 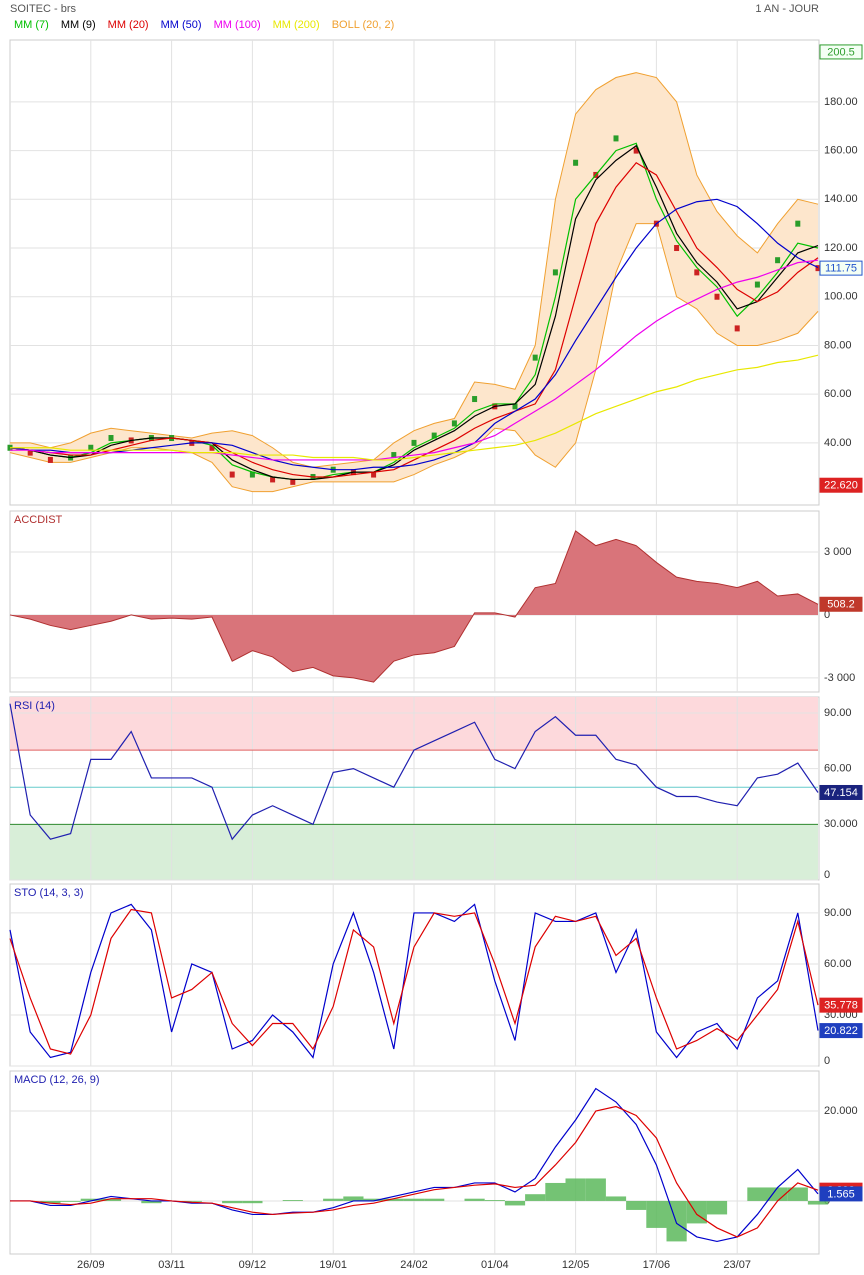 I want to click on value-box-label: 200.5, so click(x=841, y=52).